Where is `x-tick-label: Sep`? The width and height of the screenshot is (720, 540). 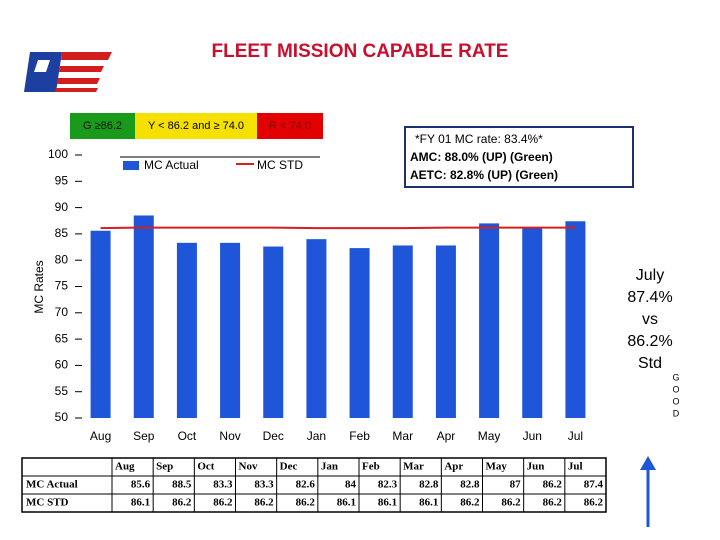 x-tick-label: Sep is located at coordinates (144, 436).